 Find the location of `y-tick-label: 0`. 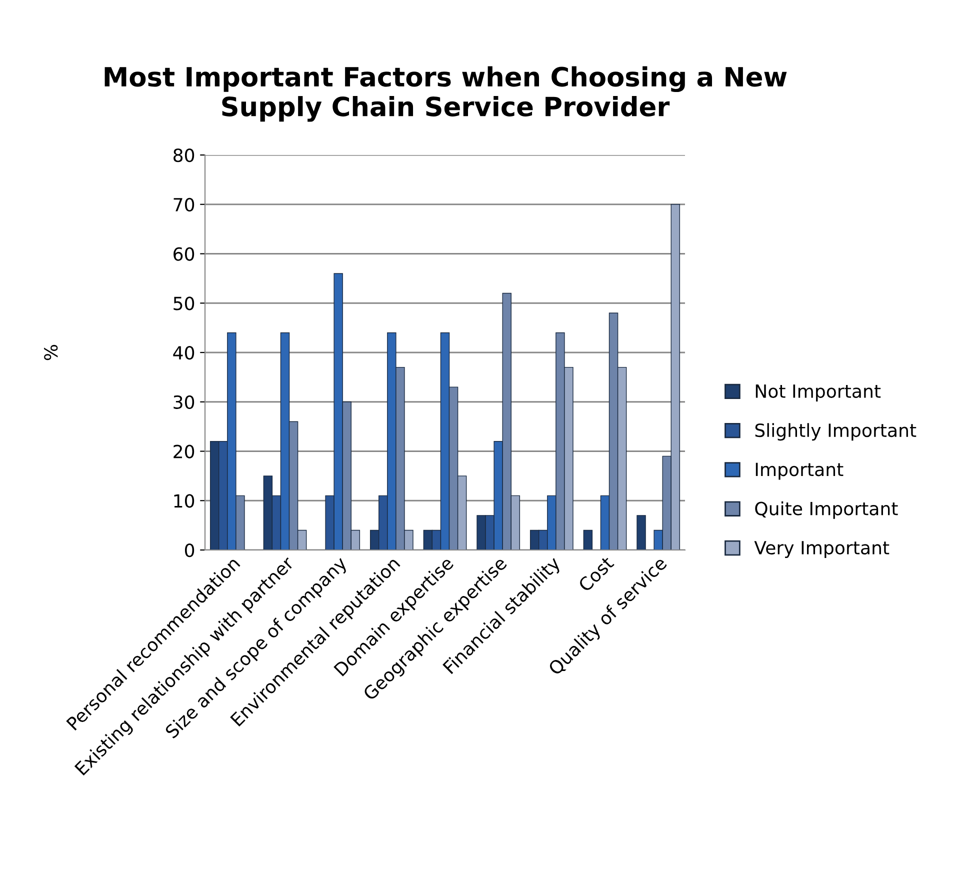

y-tick-label: 0 is located at coordinates (189, 550).